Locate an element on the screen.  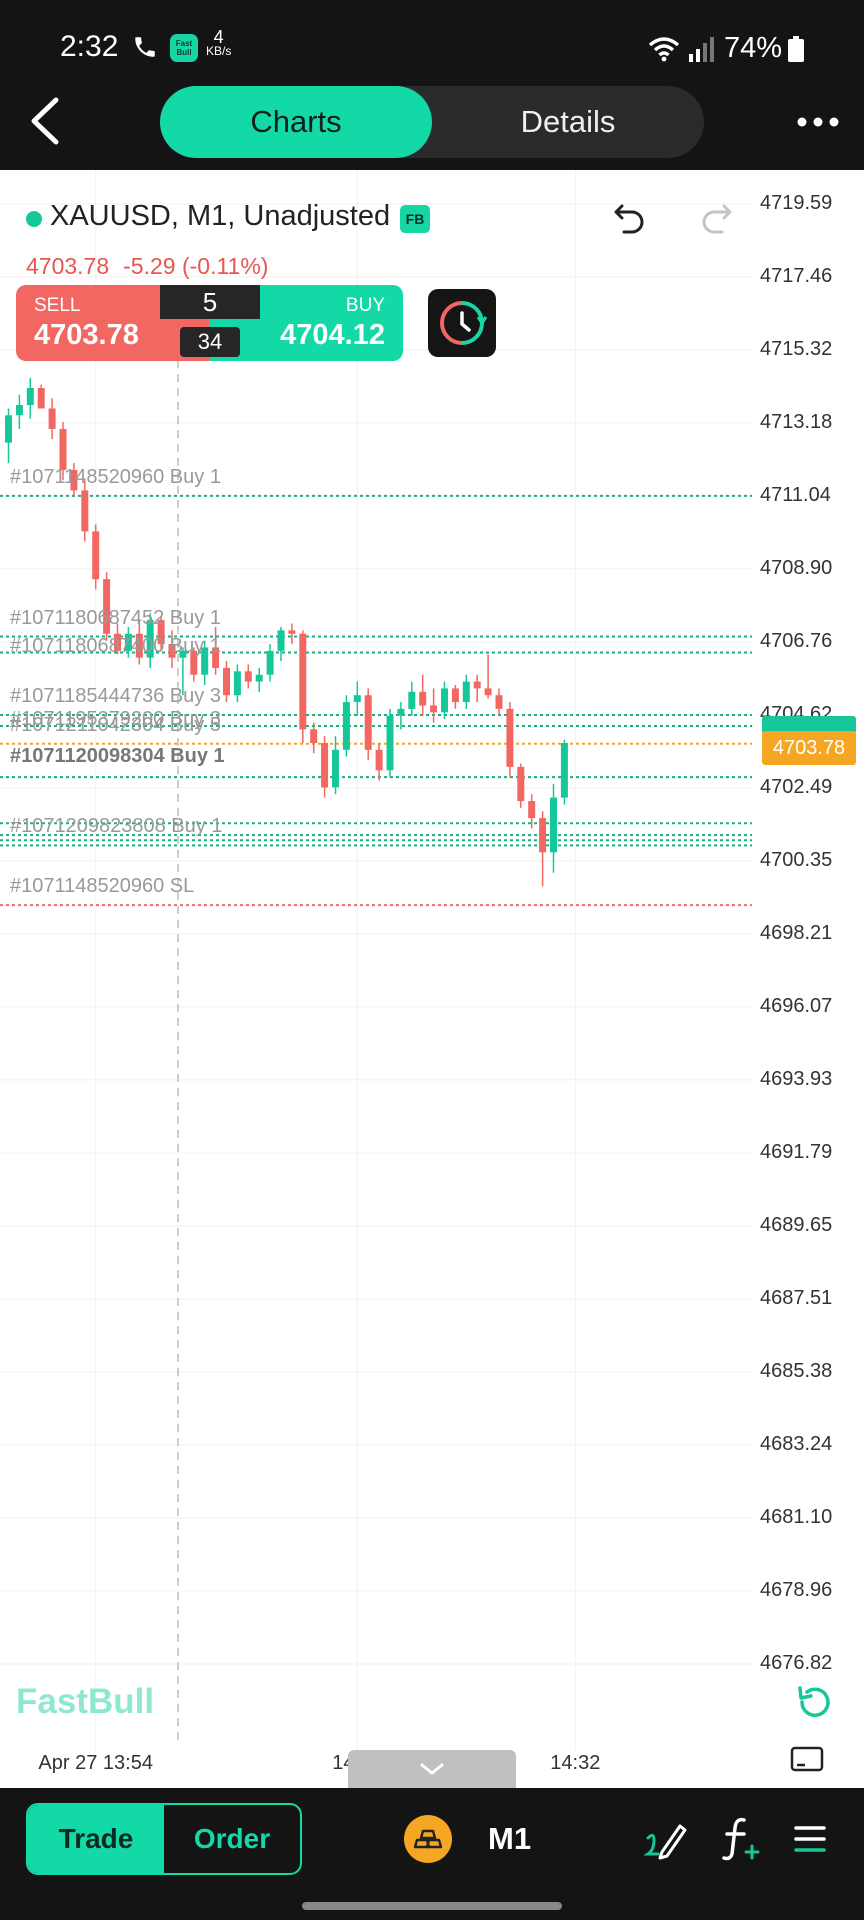
order-label: #1071180687400 Buy 1 is located at coordinates (115, 645).